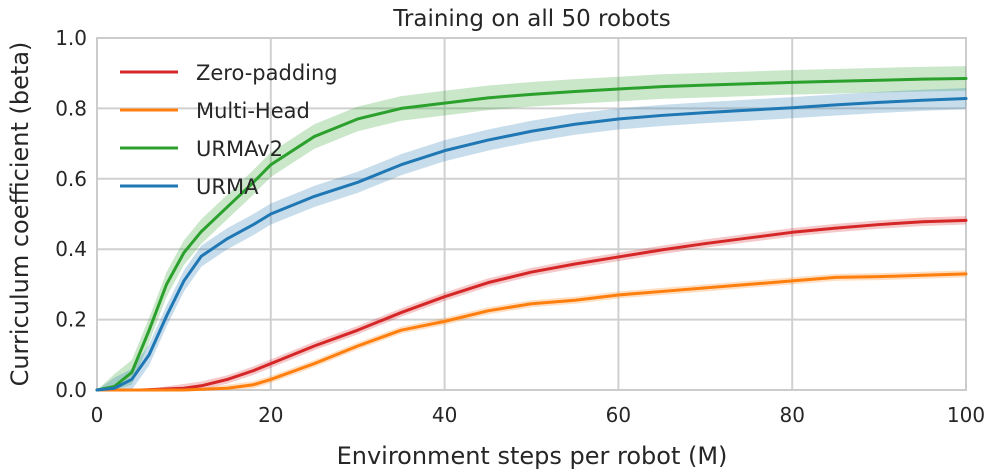  I want to click on chart-title: Training on all 50 robots, so click(531, 19).